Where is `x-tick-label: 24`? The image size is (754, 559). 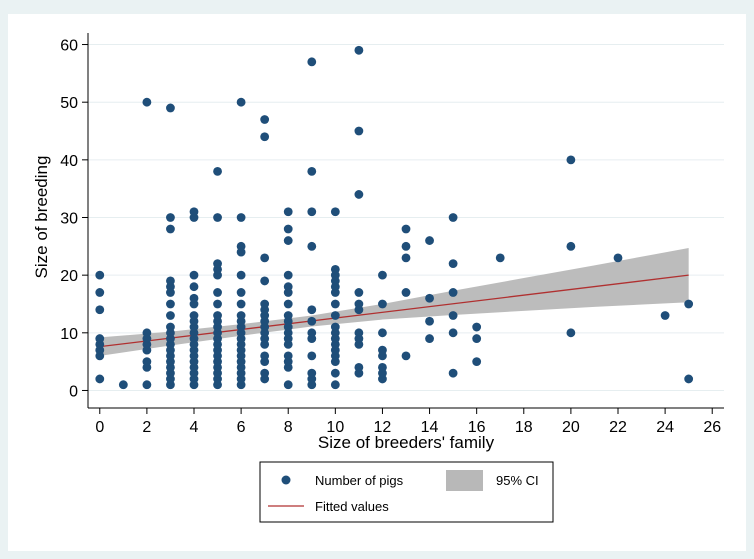 x-tick-label: 24 is located at coordinates (665, 427).